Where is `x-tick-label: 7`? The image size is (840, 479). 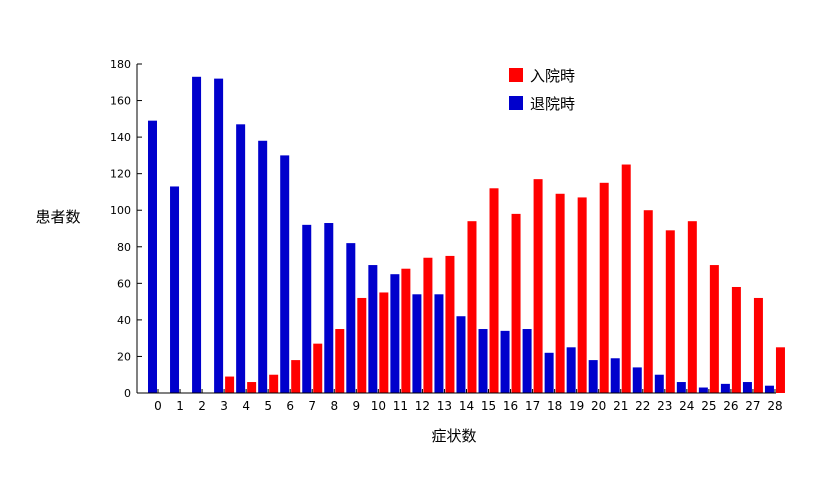
x-tick-label: 7 is located at coordinates (312, 406).